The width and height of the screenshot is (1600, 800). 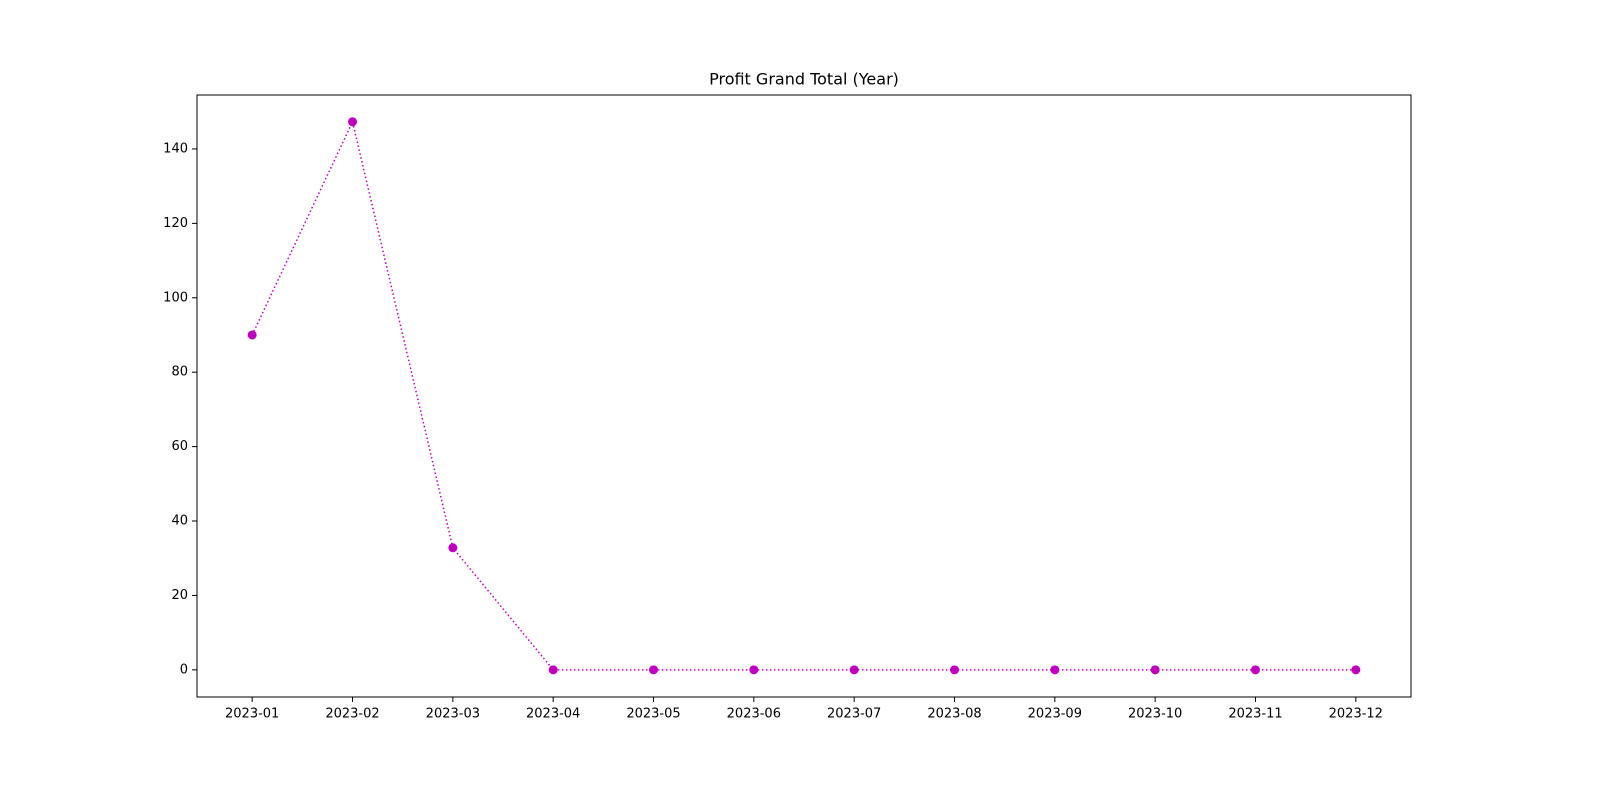 What do you see at coordinates (1356, 714) in the screenshot?
I see `x-tick-label: 2023-12` at bounding box center [1356, 714].